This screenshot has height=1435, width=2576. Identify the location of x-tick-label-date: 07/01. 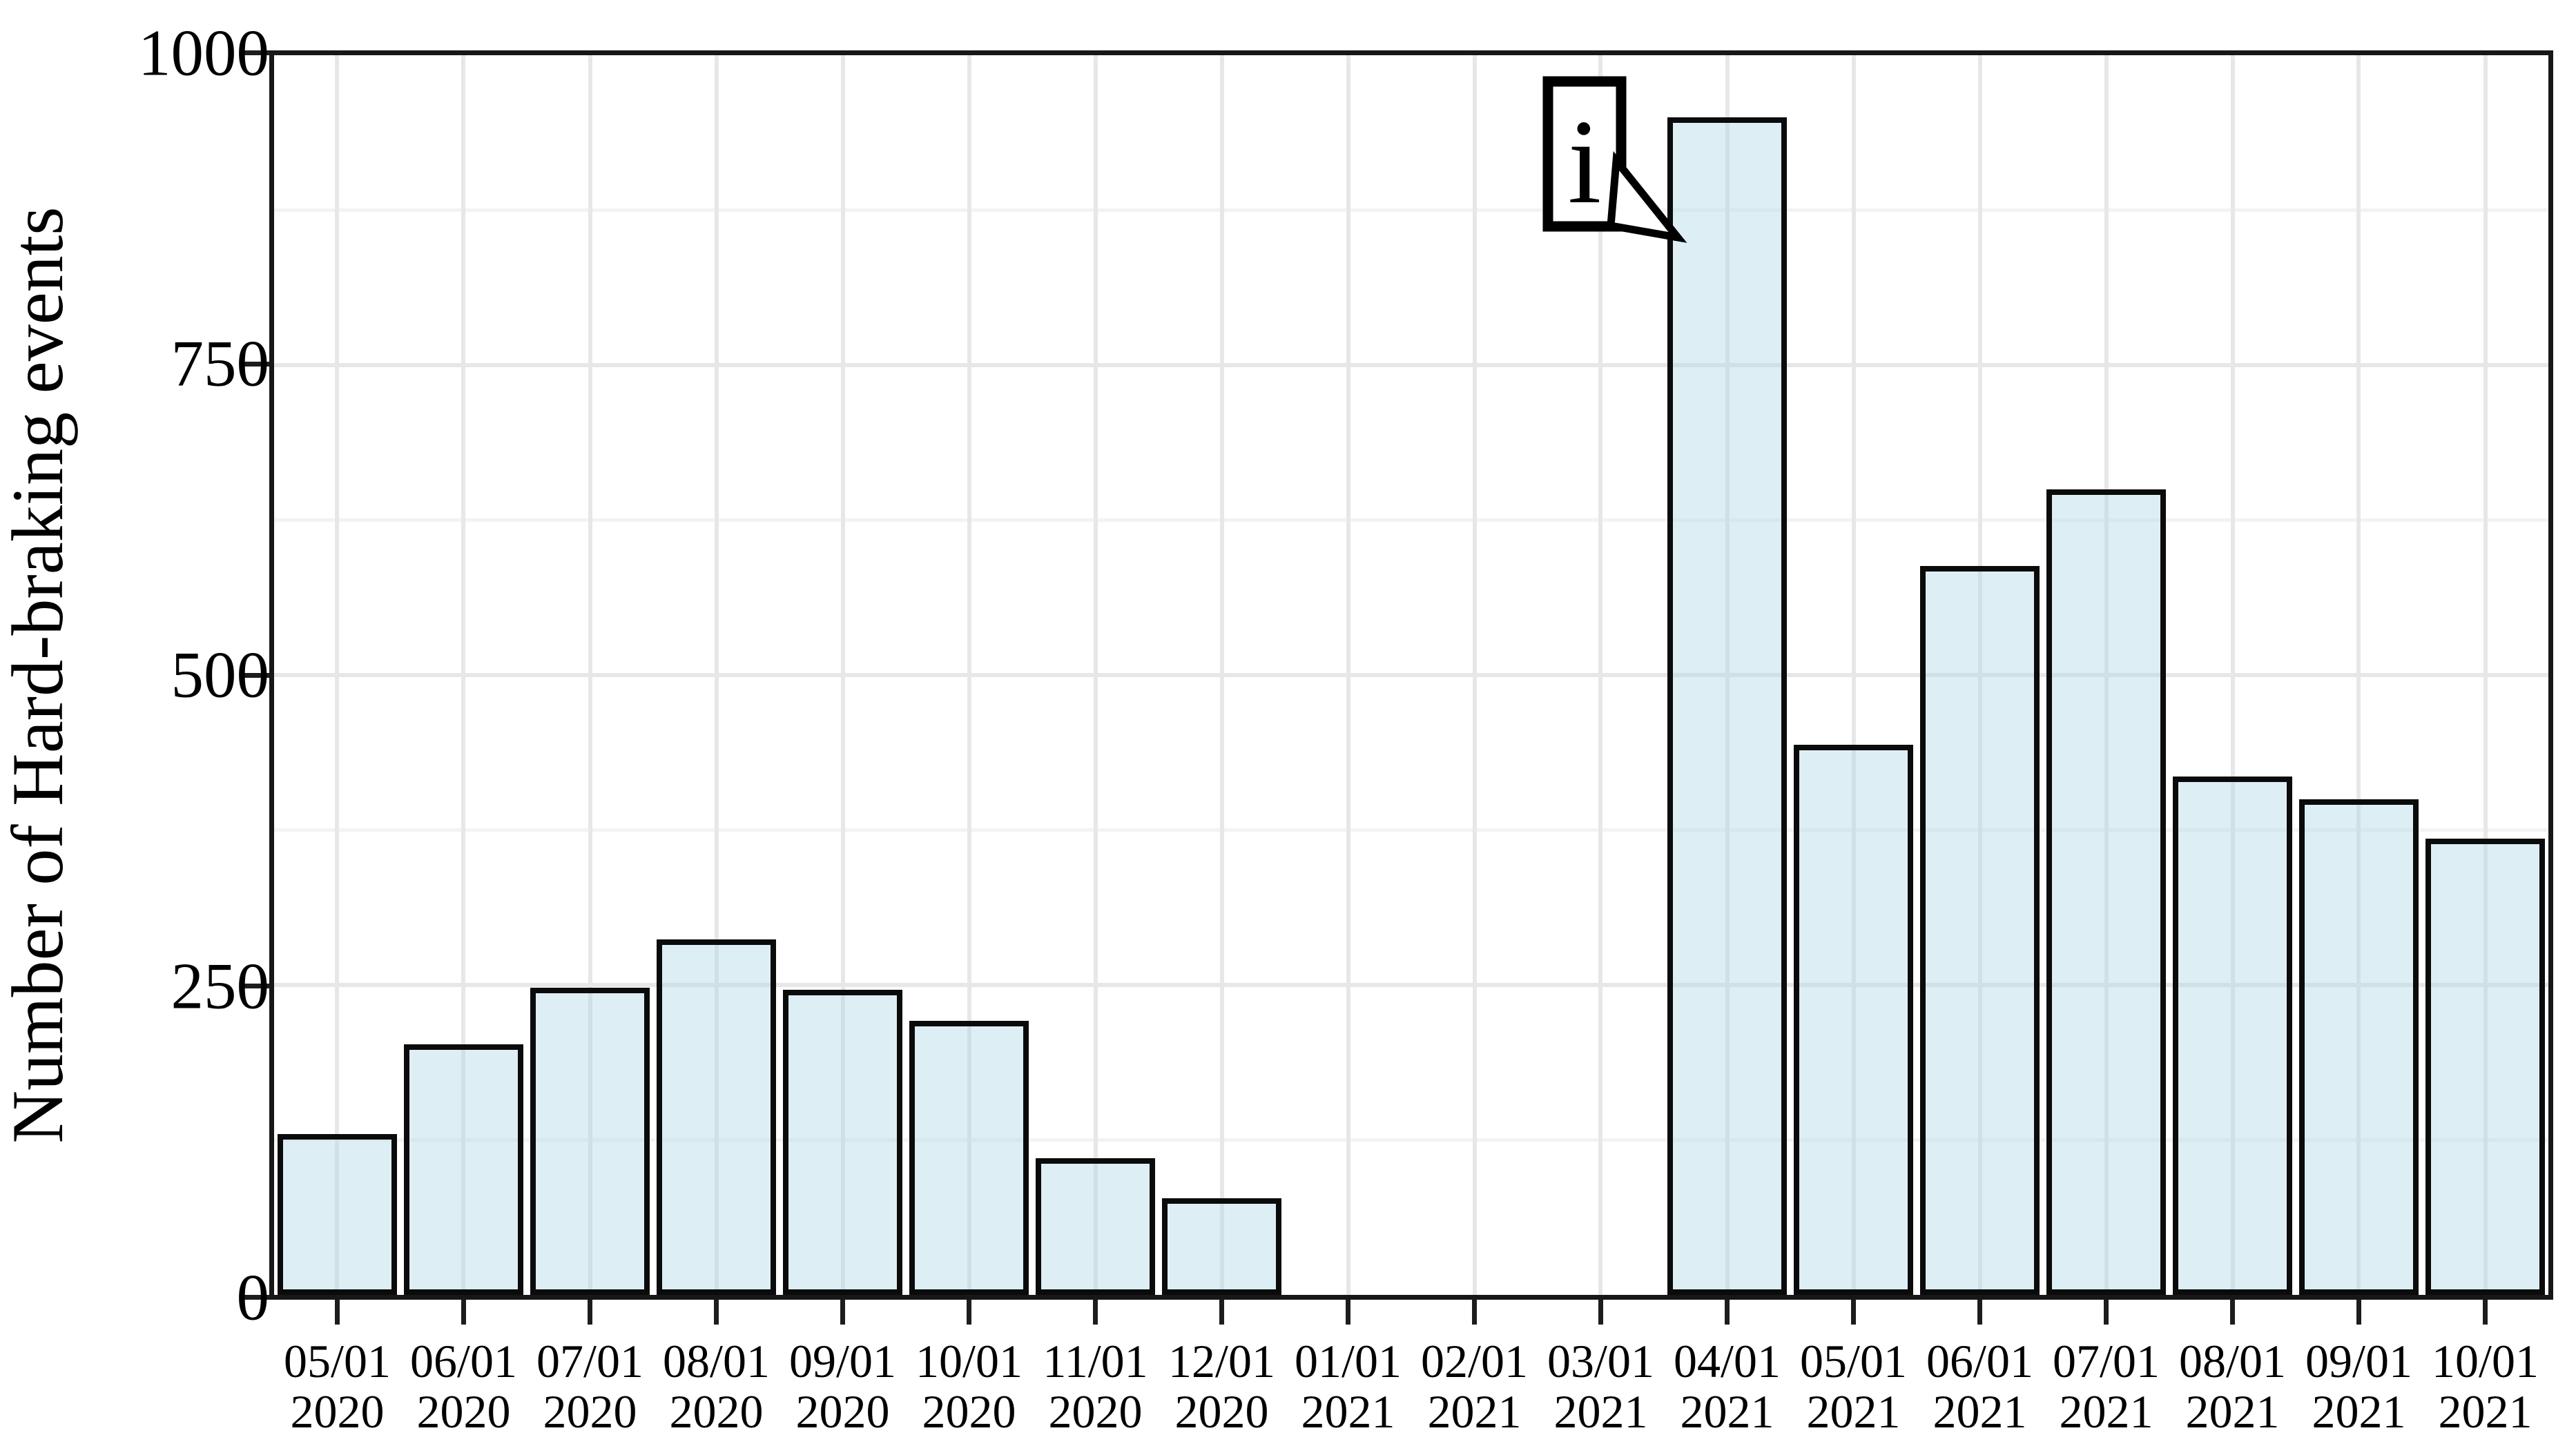
(590, 1361).